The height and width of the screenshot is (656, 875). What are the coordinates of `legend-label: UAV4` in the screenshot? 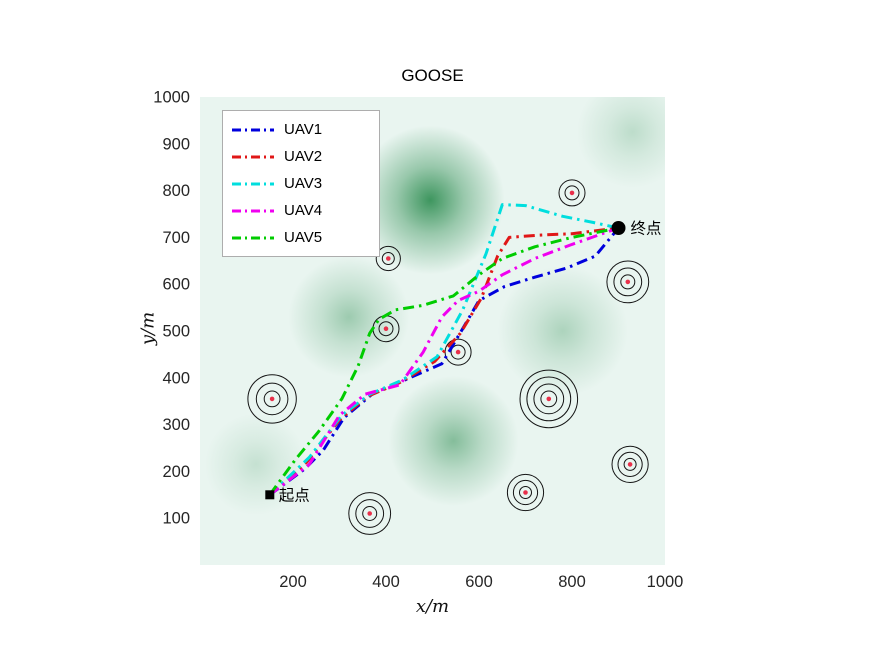 It's located at (303, 210).